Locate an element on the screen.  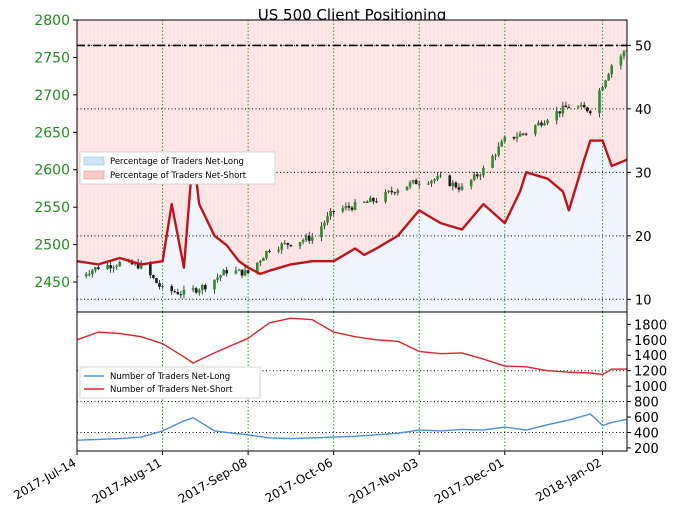
left-tick-label: 2800 is located at coordinates (52, 21).